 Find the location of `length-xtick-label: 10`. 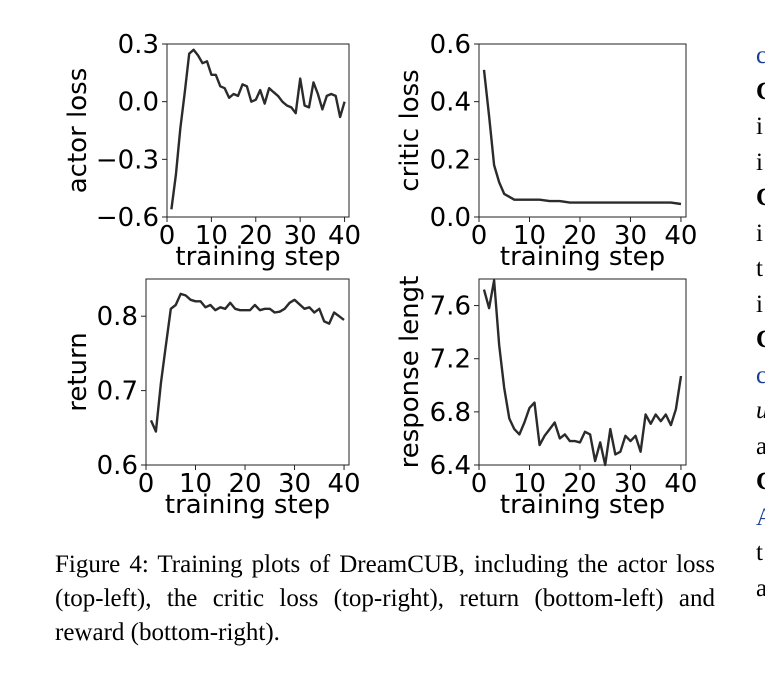

length-xtick-label: 10 is located at coordinates (529, 484).